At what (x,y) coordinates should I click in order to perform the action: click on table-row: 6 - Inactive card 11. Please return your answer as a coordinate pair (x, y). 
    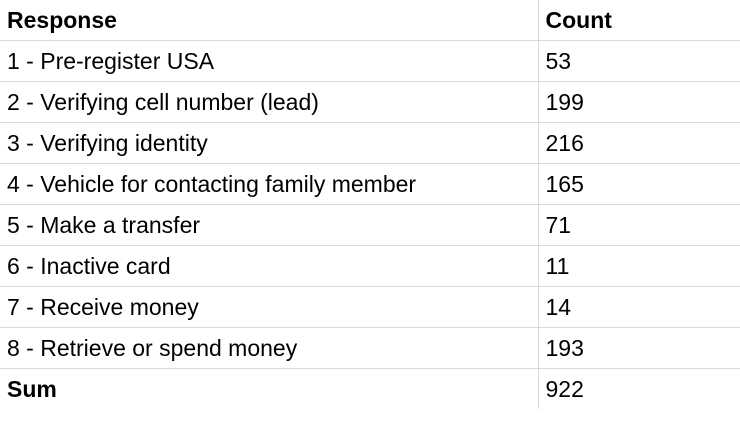
    Looking at the image, I should click on (370, 266).